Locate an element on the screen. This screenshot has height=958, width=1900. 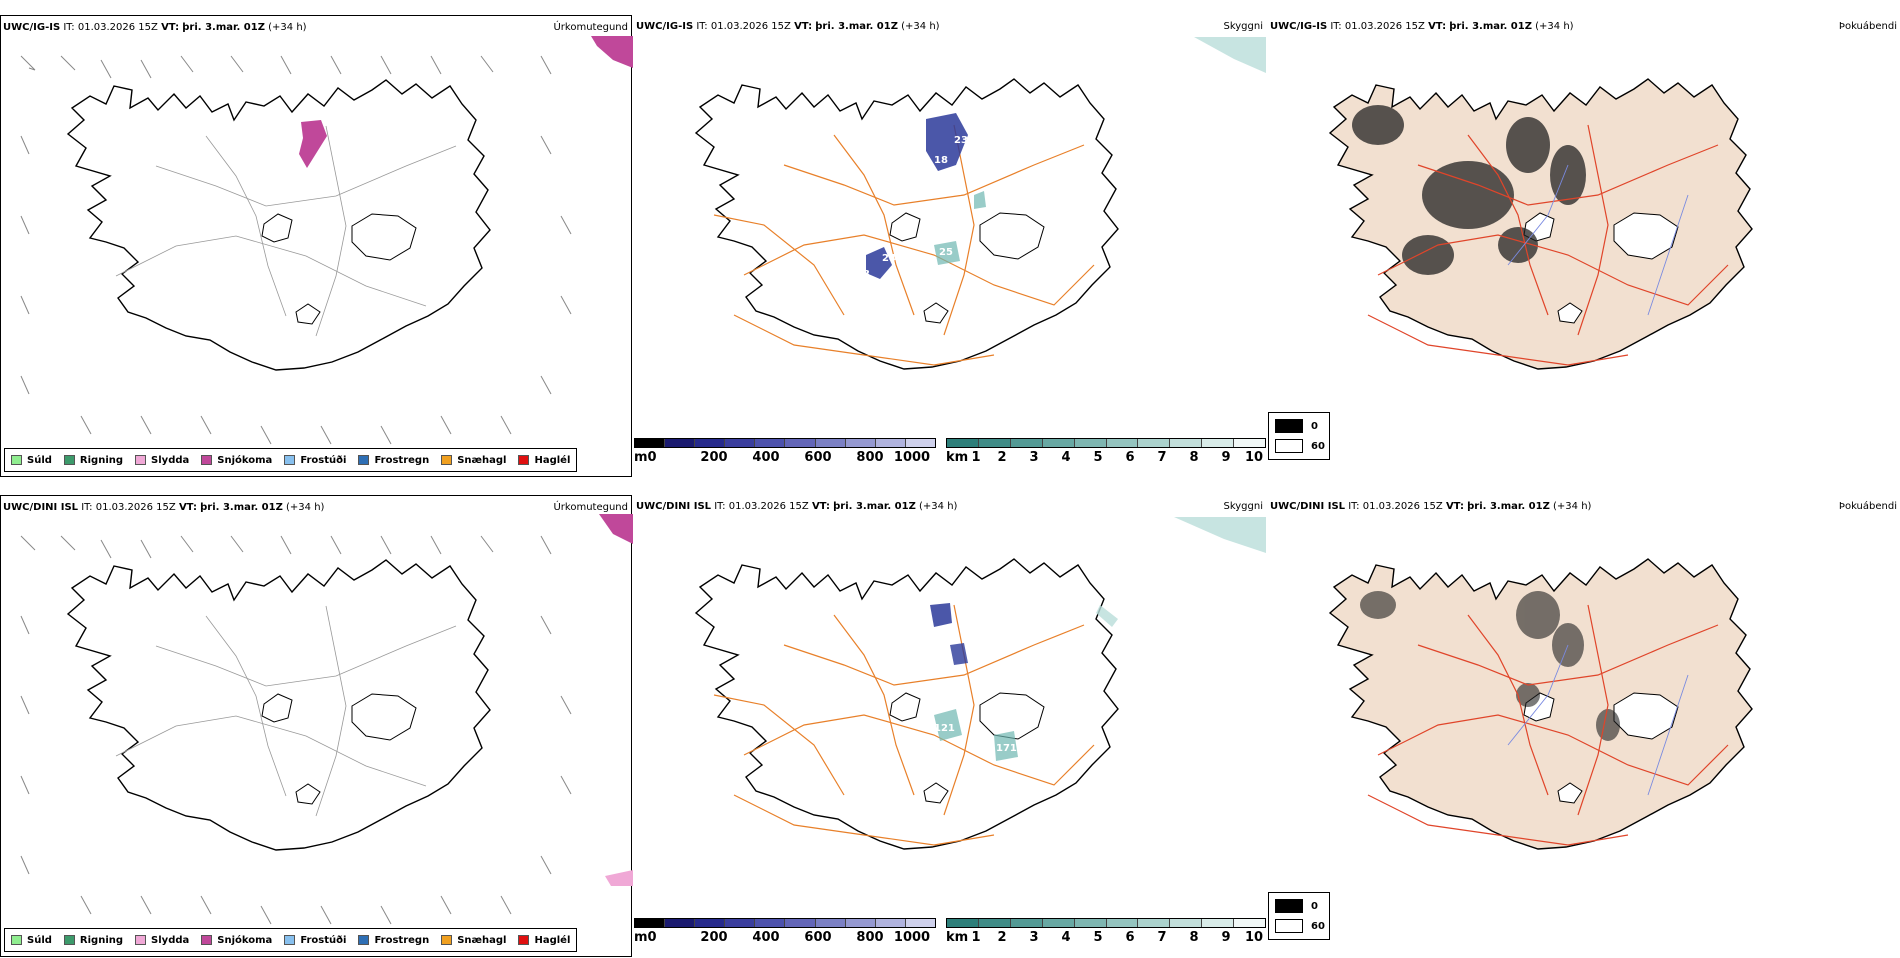
precip-type-map-bottom is located at coordinates (326, 719).